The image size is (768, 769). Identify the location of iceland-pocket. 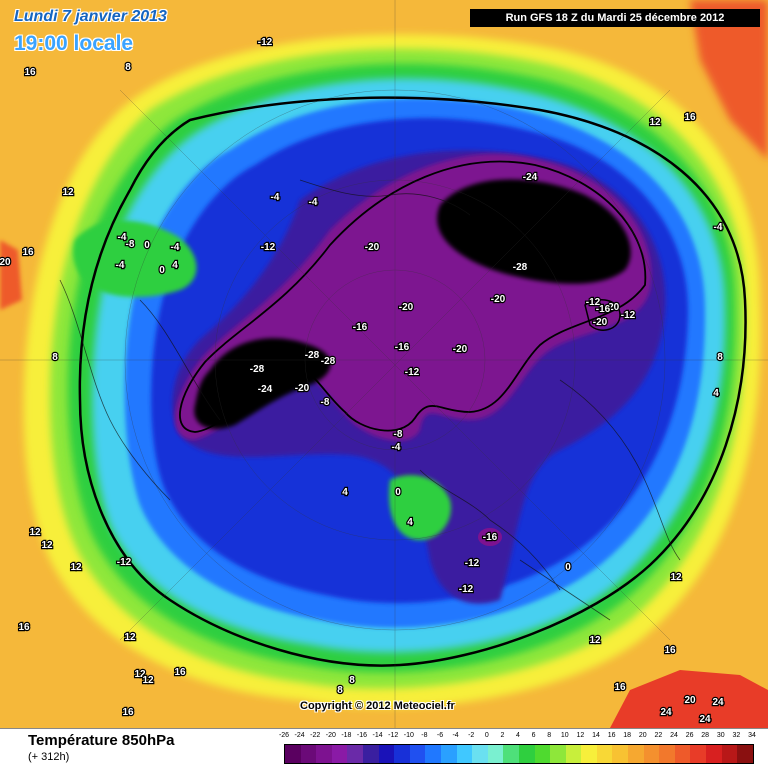
(420, 507).